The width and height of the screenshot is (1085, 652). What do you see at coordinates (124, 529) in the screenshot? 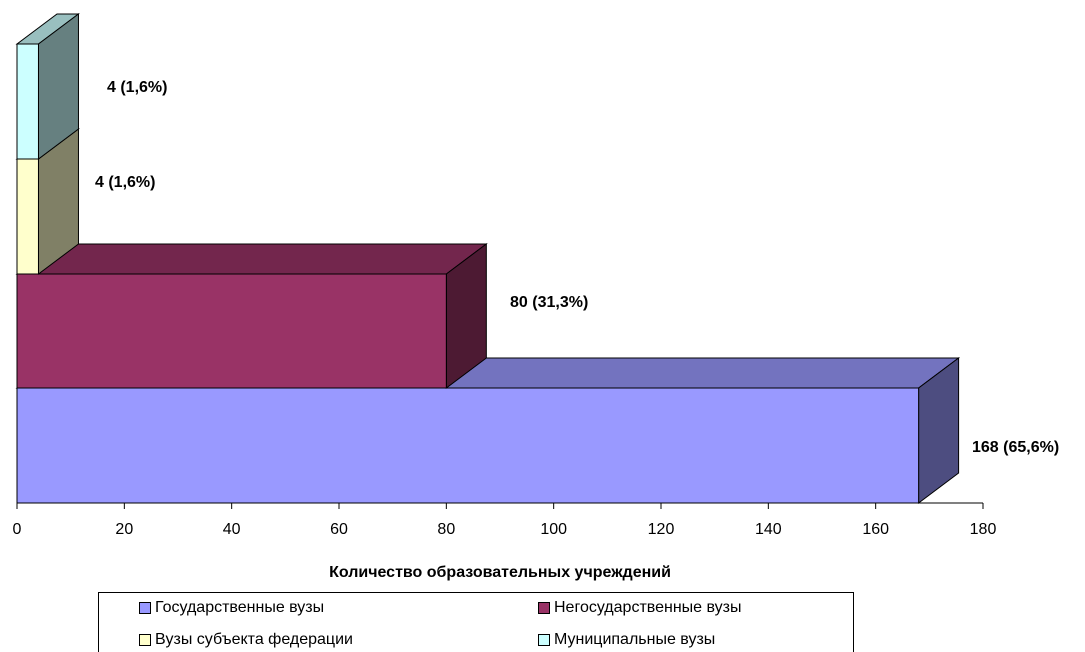
I see `x-tick-label-20: 20` at bounding box center [124, 529].